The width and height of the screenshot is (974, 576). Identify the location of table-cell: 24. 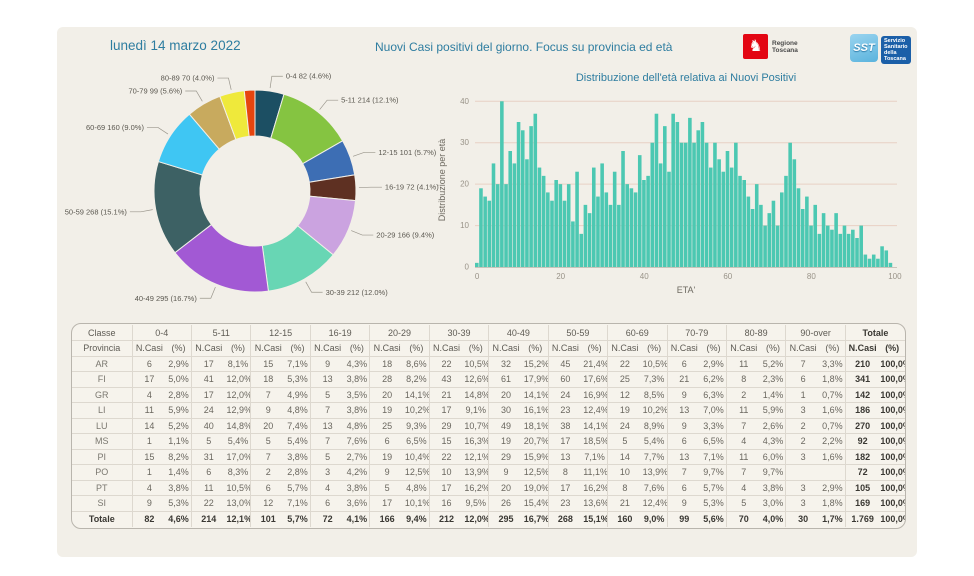
(624, 425).